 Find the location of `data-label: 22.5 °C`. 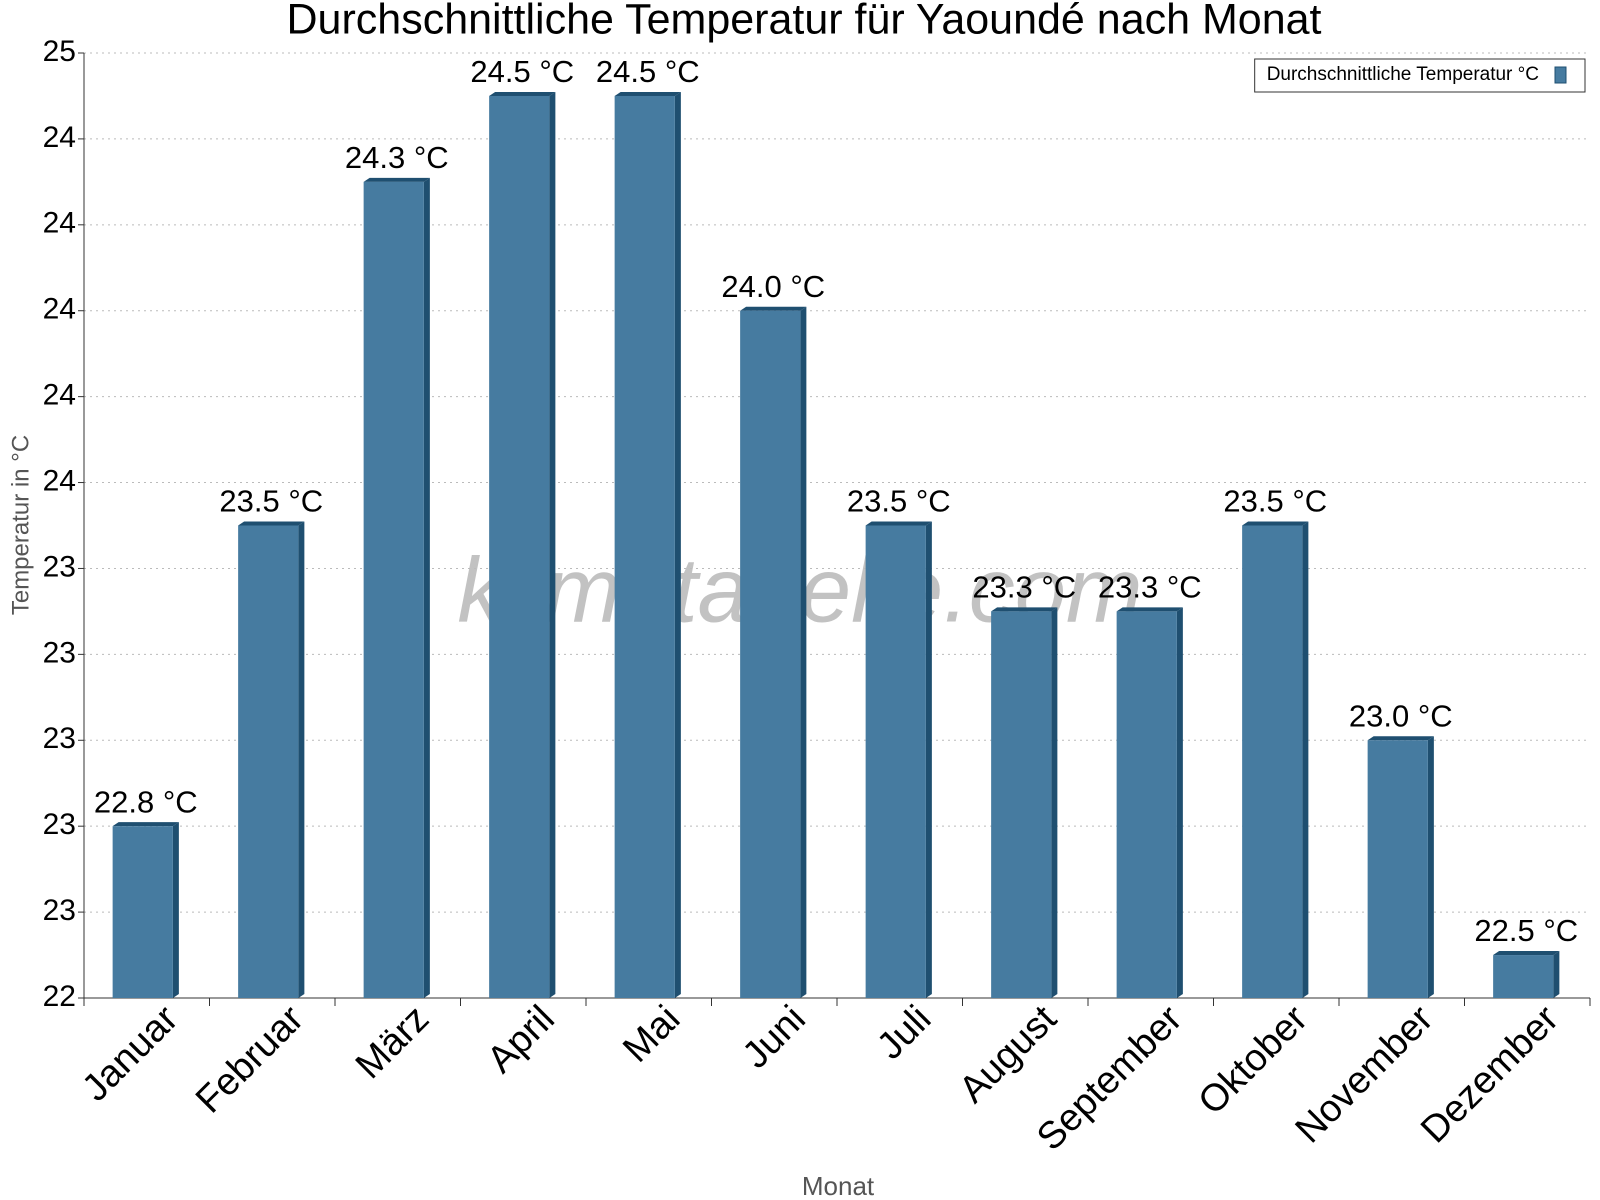

data-label: 22.5 °C is located at coordinates (1526, 930).